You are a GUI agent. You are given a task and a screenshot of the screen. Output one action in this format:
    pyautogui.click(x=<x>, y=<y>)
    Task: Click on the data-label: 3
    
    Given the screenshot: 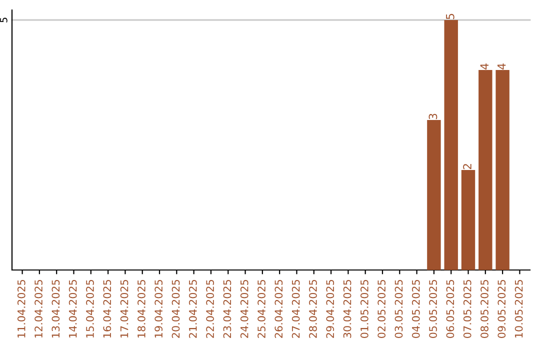 What is the action you would take?
    pyautogui.click(x=433, y=117)
    